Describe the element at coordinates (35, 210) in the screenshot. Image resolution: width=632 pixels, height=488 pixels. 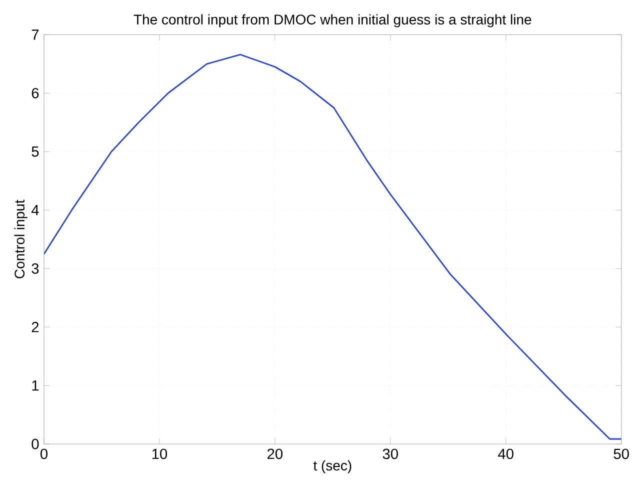
I see `y-tick-label: 4` at that location.